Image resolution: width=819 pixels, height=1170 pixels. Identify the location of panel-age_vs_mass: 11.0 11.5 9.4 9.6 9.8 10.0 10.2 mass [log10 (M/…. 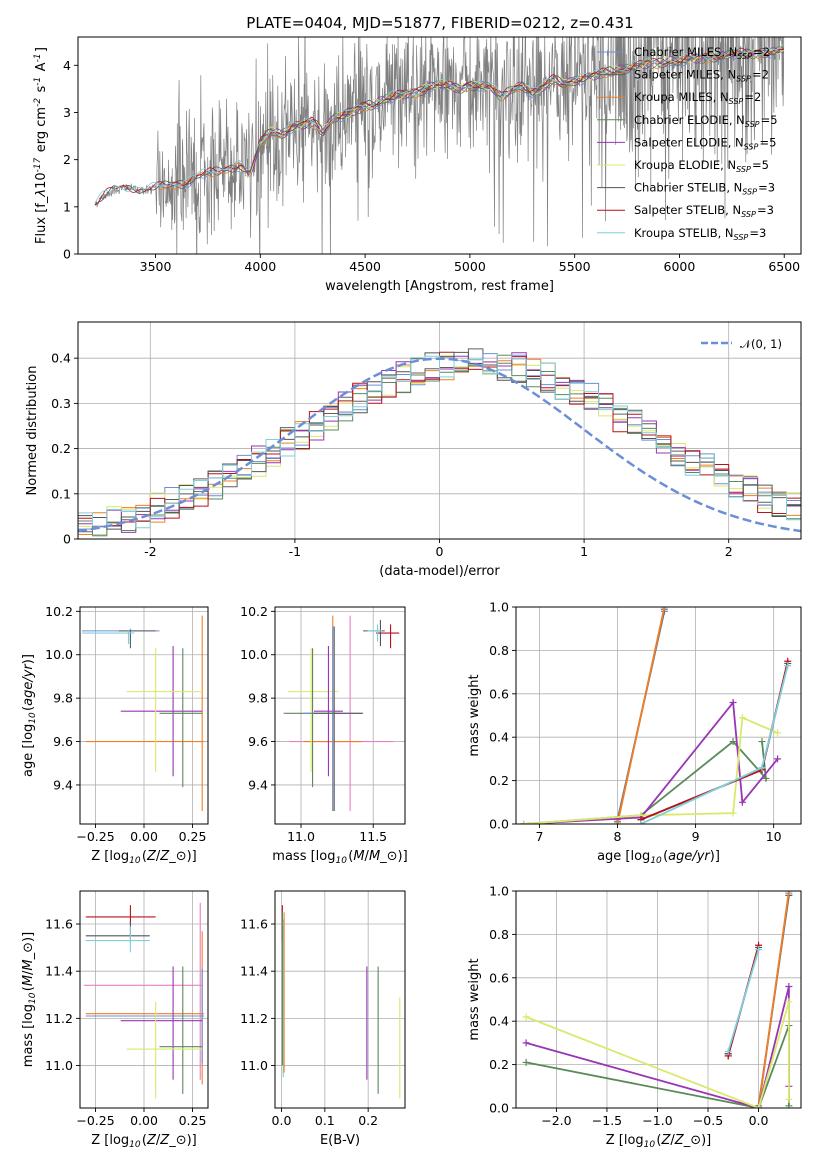
(324, 735).